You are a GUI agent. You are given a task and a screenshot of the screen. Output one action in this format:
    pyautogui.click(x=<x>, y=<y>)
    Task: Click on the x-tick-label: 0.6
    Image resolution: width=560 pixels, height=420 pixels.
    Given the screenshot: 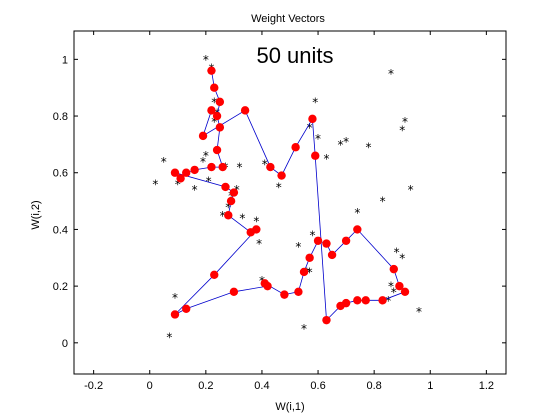 What is the action you would take?
    pyautogui.click(x=317, y=386)
    